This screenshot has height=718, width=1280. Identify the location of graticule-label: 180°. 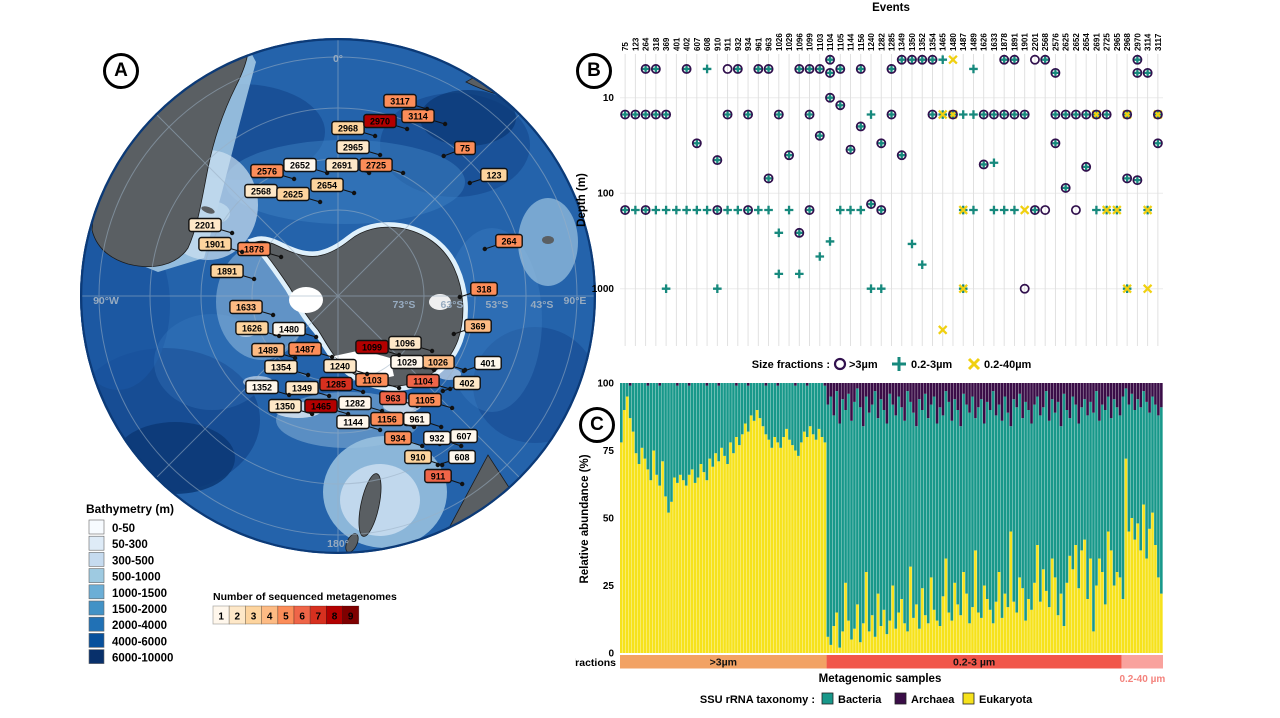
(338, 544).